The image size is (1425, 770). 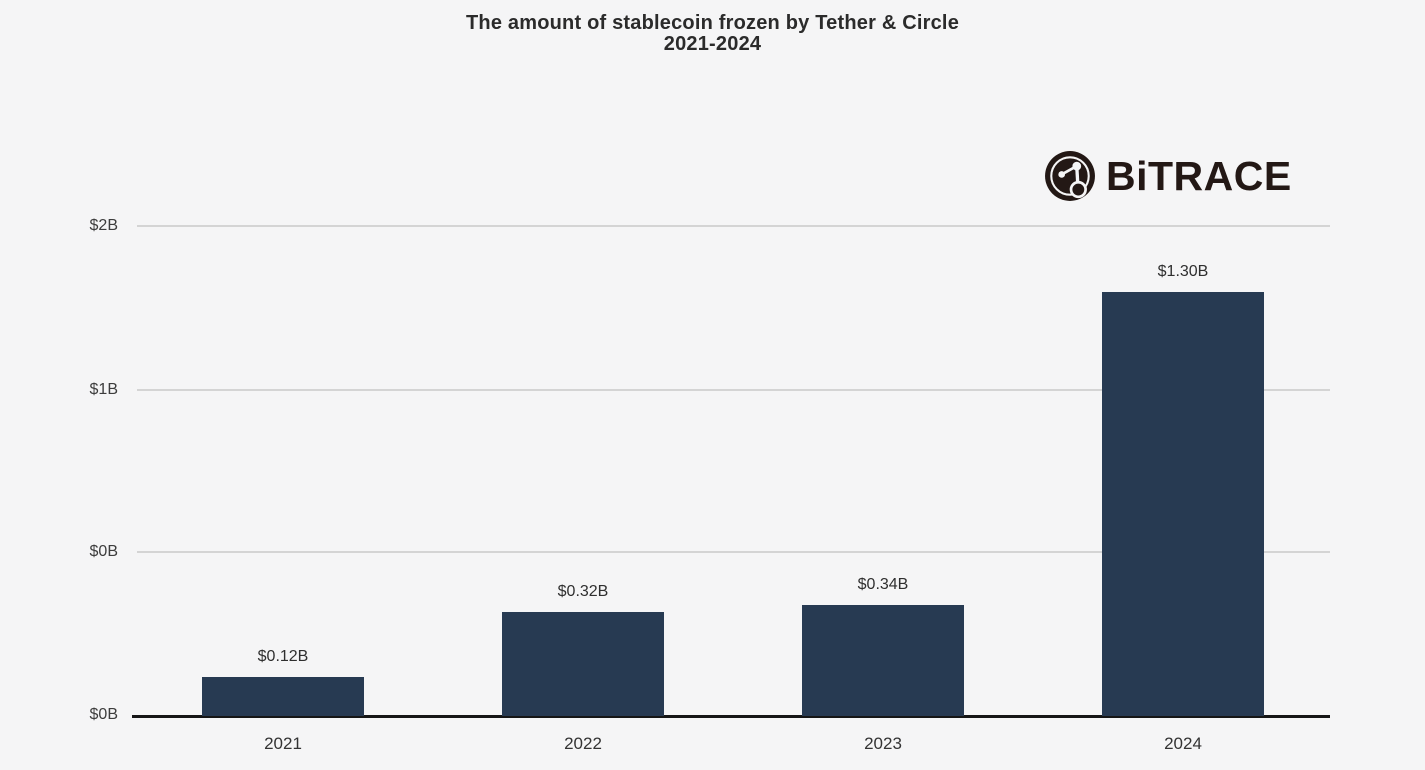 I want to click on x-axis-label-2024: 2024, so click(x=1183, y=743).